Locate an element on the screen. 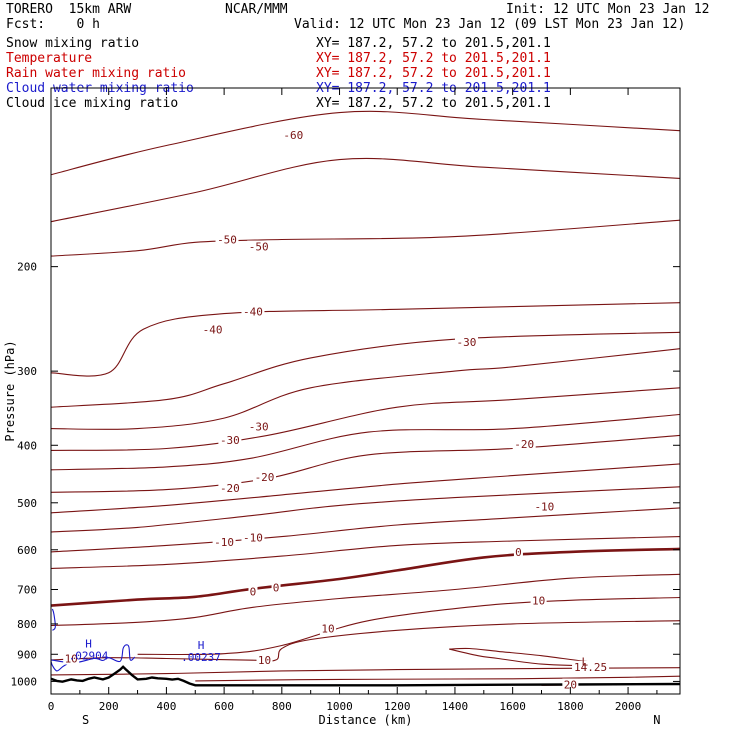  x-tick-label: 1000 is located at coordinates (339, 706).